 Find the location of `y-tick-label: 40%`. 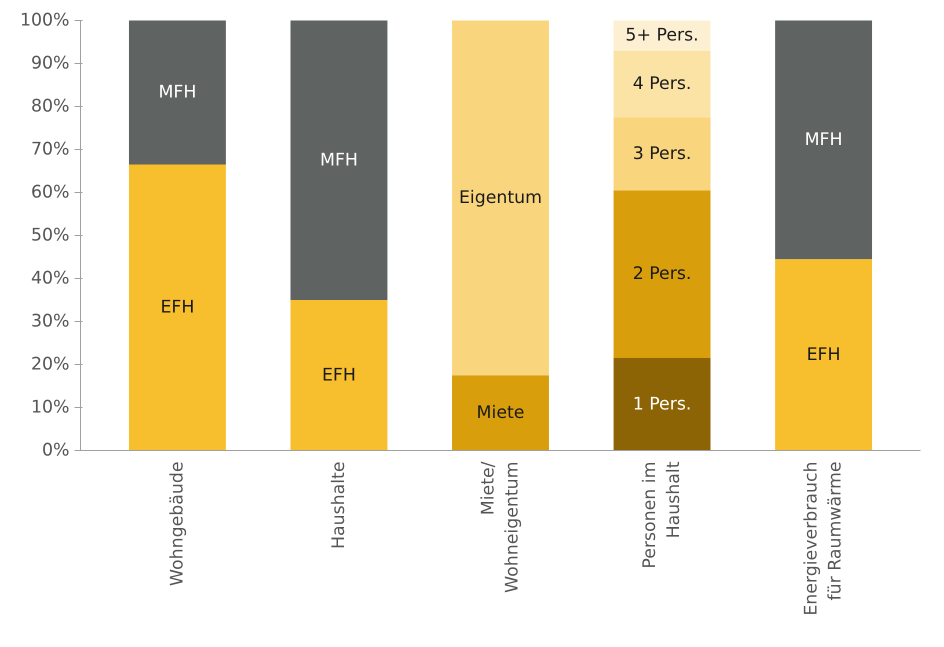

y-tick-label: 40% is located at coordinates (50, 278).